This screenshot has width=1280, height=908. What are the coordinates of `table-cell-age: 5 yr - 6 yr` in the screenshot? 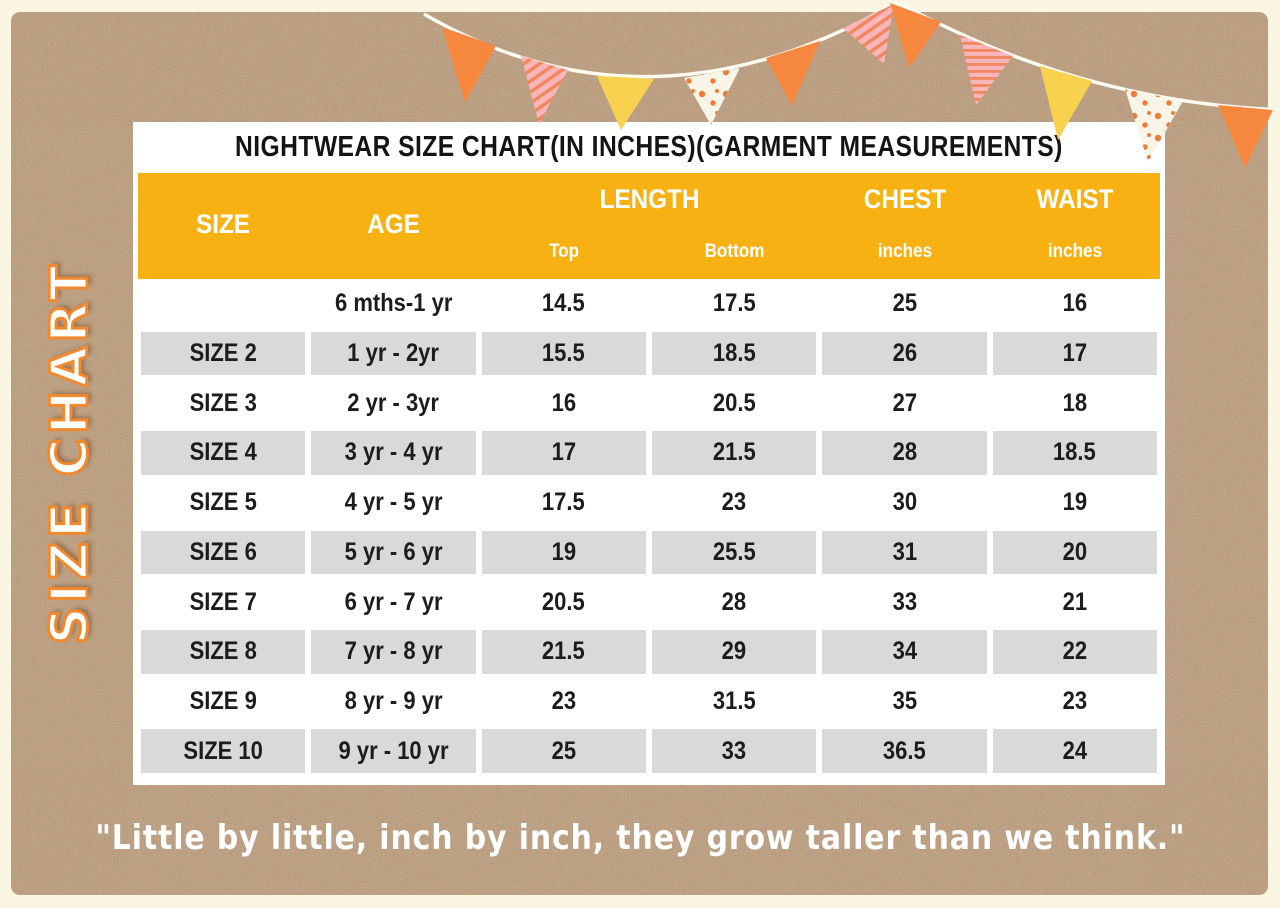 It's located at (393, 552).